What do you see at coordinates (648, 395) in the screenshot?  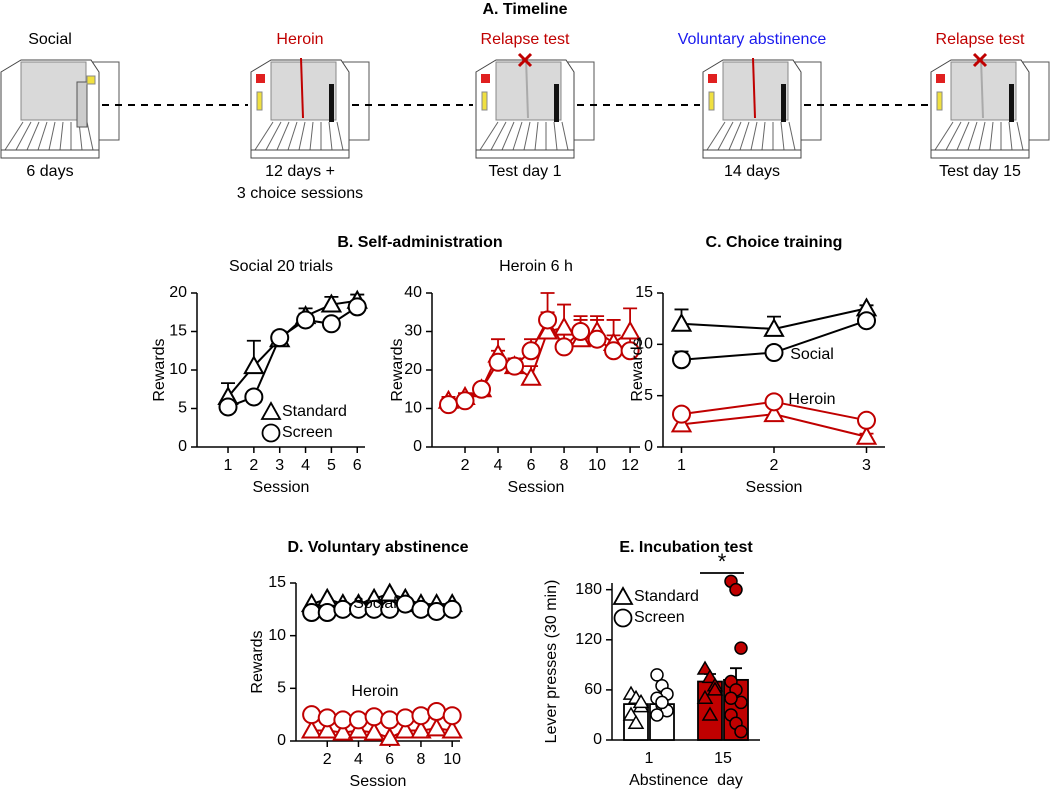 I see `y-tick-label: 5` at bounding box center [648, 395].